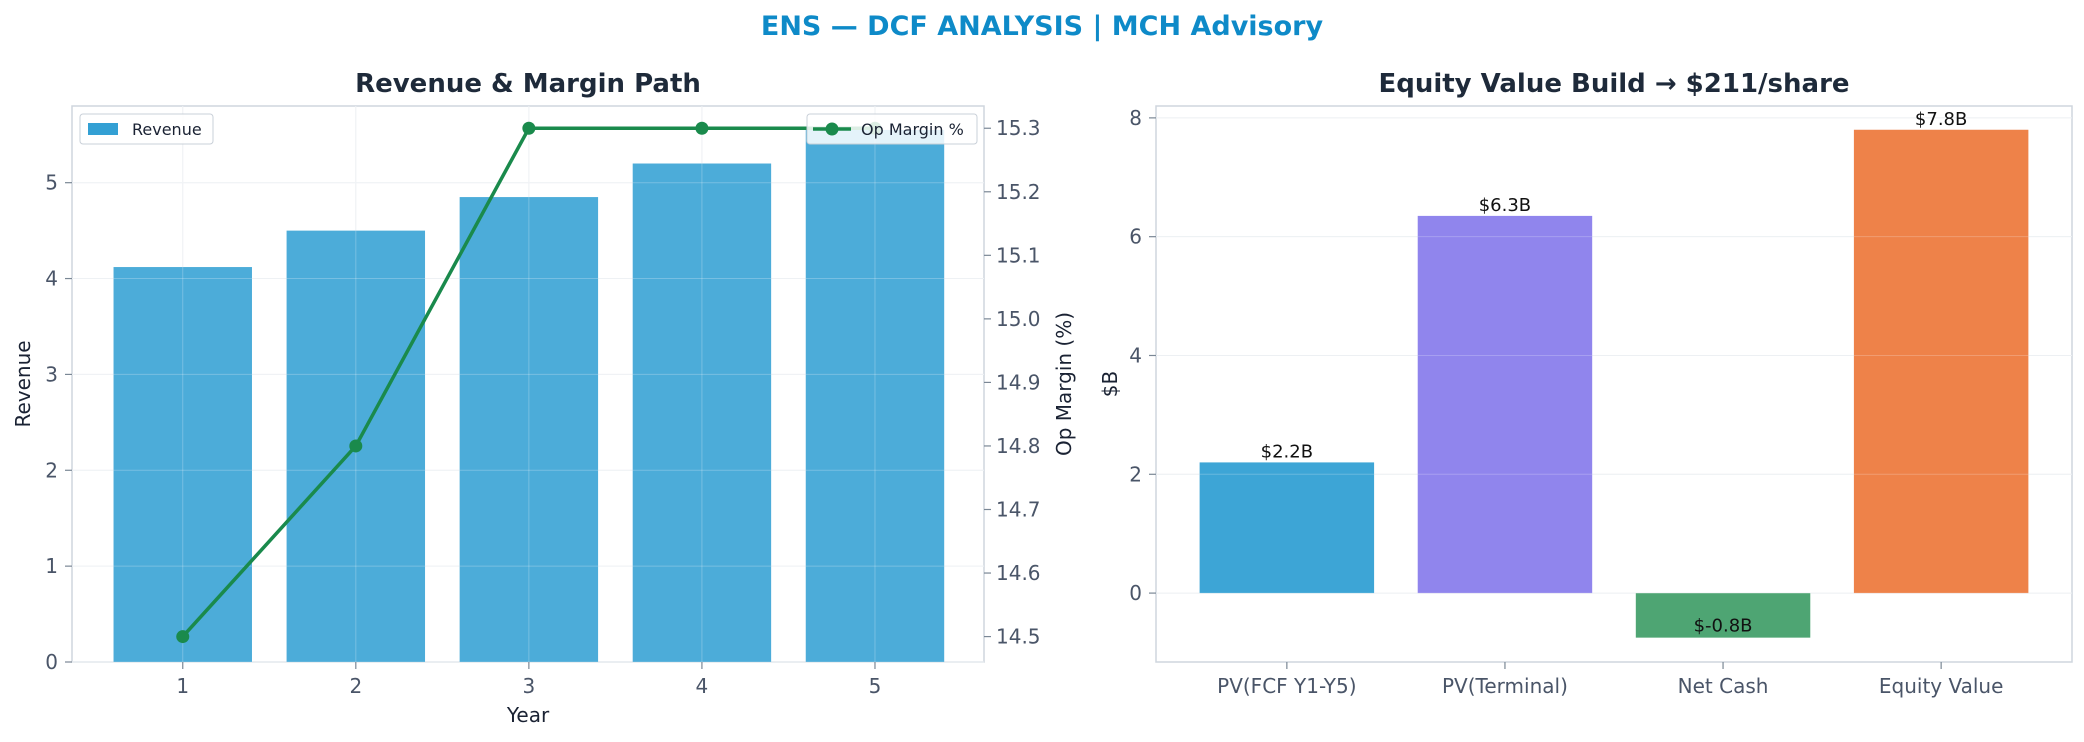 This screenshot has width=2084, height=742. What do you see at coordinates (23, 383) in the screenshot?
I see `revenue-y-axis-label: Revenue` at bounding box center [23, 383].